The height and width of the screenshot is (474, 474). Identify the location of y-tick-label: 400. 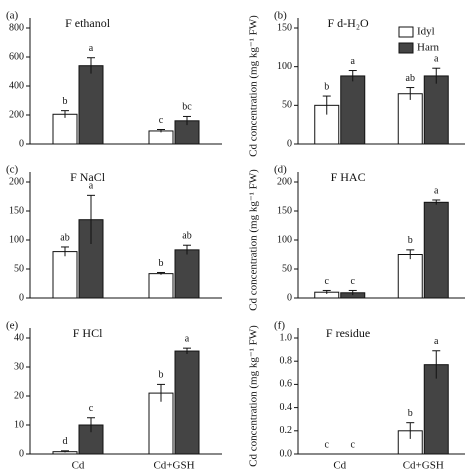
(16, 85).